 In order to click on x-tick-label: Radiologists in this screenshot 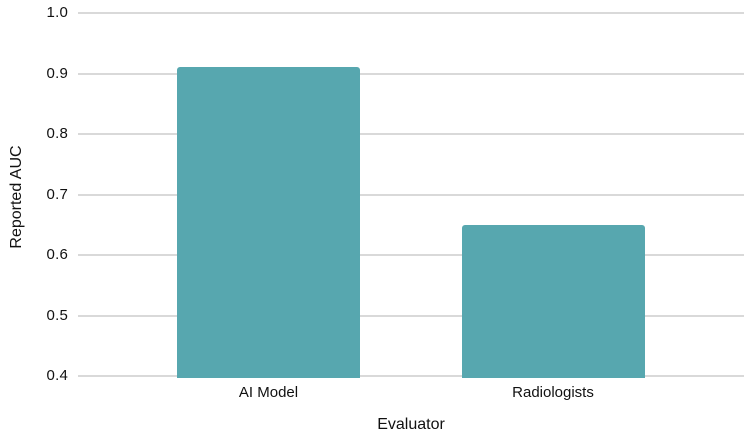, I will do `click(553, 392)`.